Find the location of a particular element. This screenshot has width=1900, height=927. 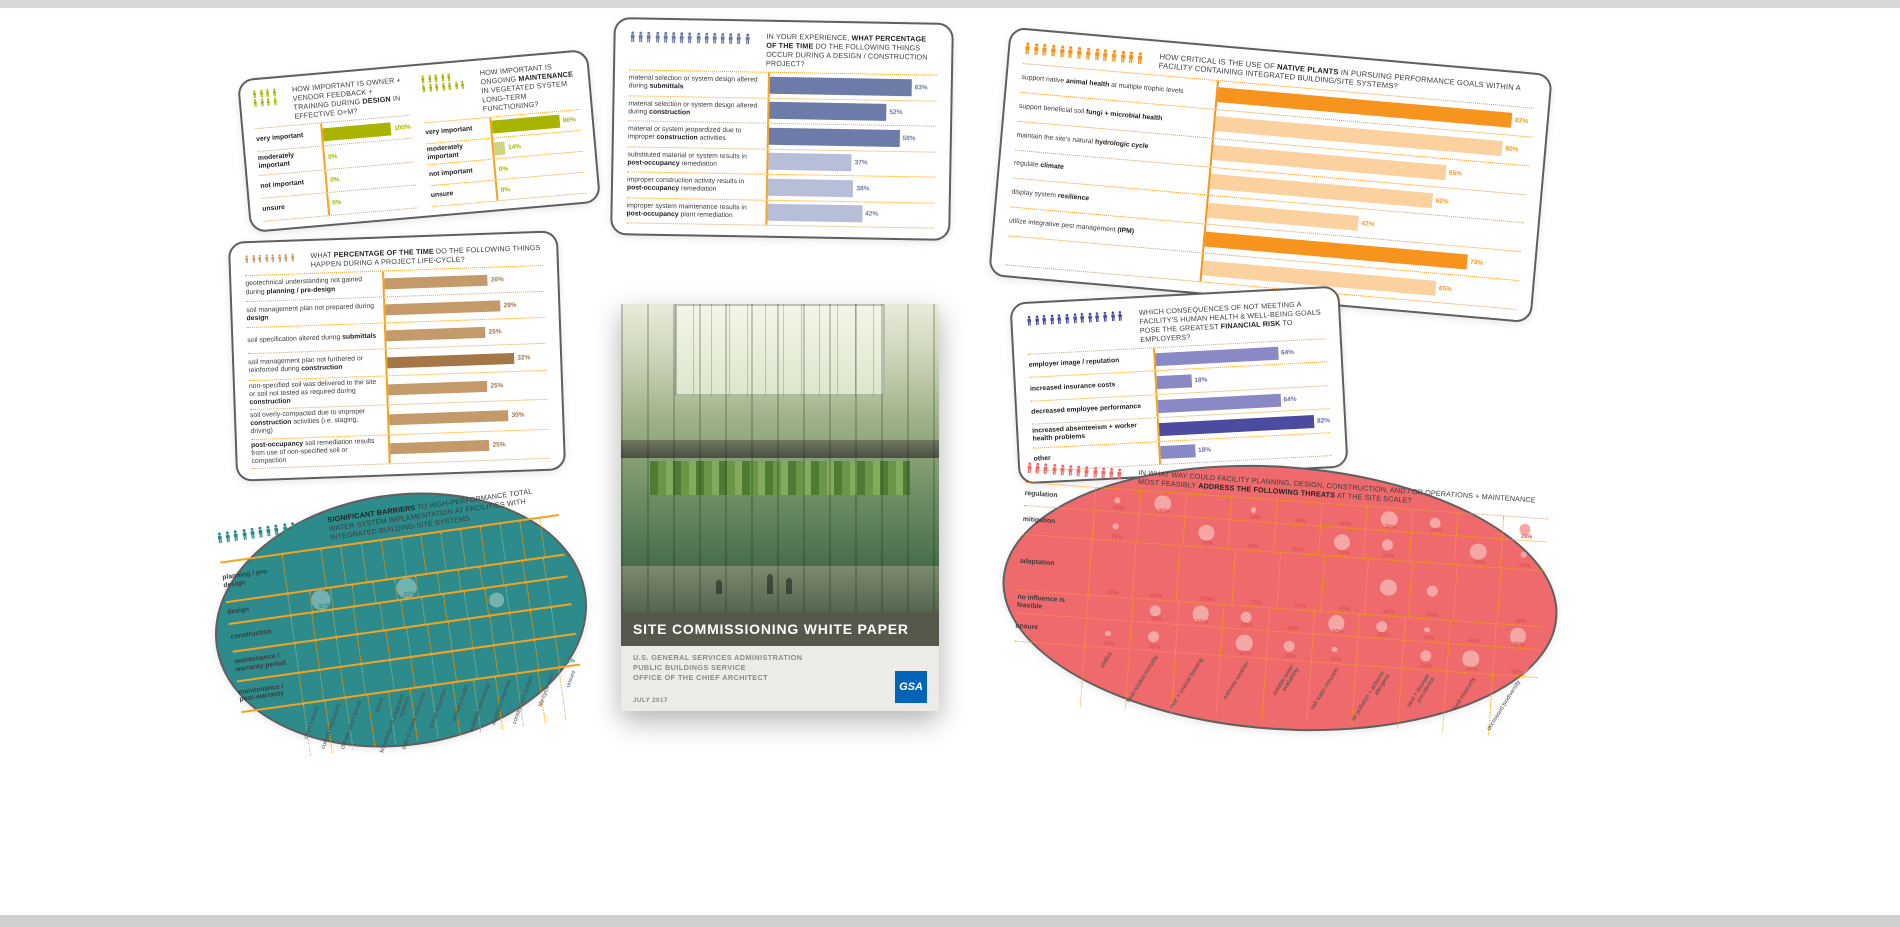

row-track: 38% is located at coordinates (850, 188).